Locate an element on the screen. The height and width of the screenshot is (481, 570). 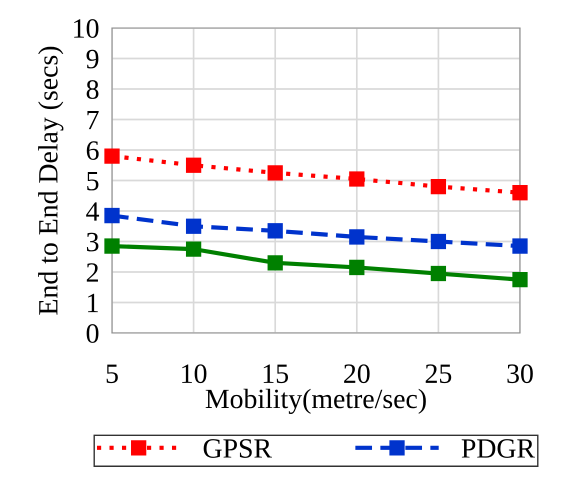
y-tick-label: 6 is located at coordinates (92, 150).